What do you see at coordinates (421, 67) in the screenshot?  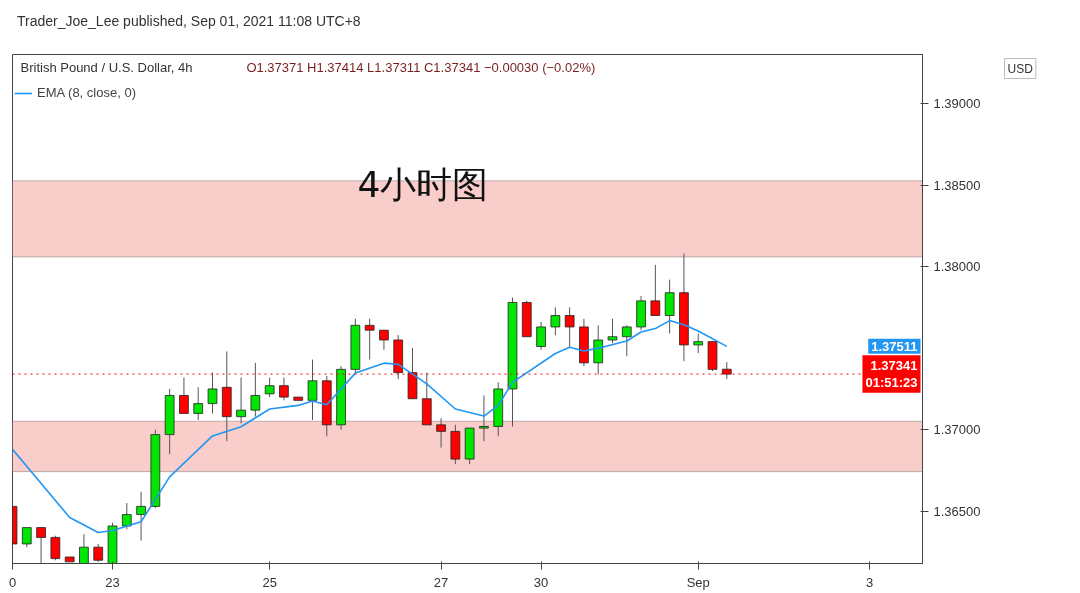 I see `chart-subtitle: O1.37371 H1.37414 L1.37311 C1.37341 −0.00030 (−0.02%)` at bounding box center [421, 67].